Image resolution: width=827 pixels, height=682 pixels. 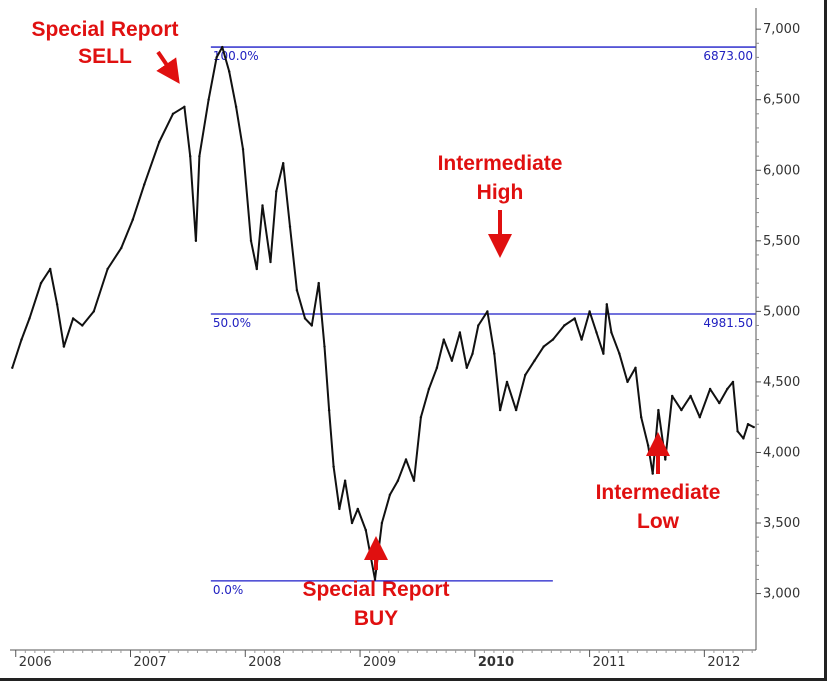 I want to click on fib-level-price: 6873.00, so click(x=728, y=56).